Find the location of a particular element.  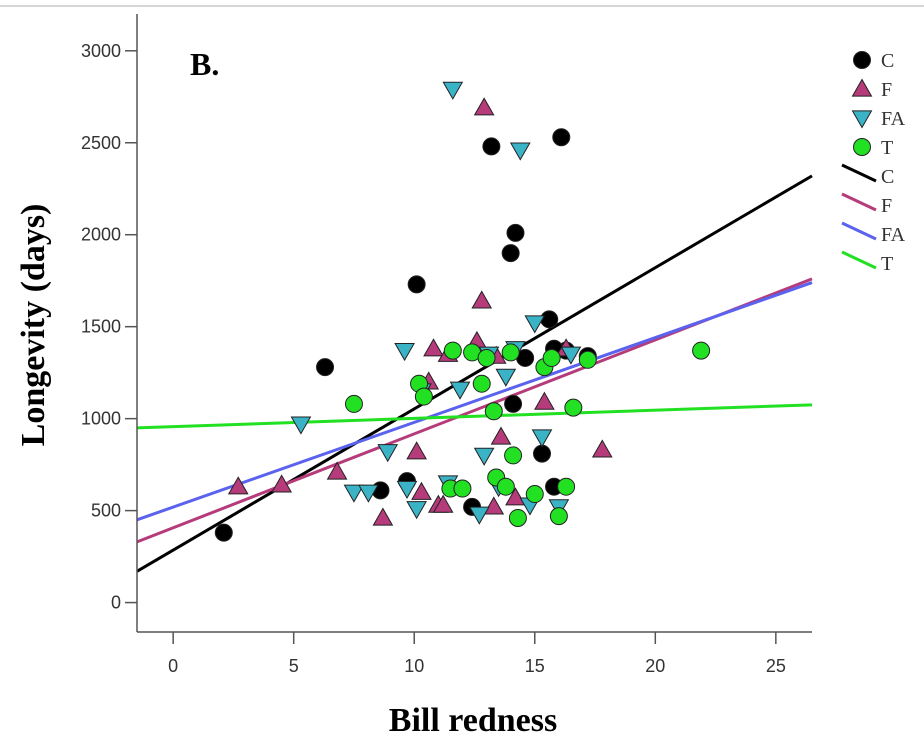

x-tick-label: 20 is located at coordinates (655, 666).